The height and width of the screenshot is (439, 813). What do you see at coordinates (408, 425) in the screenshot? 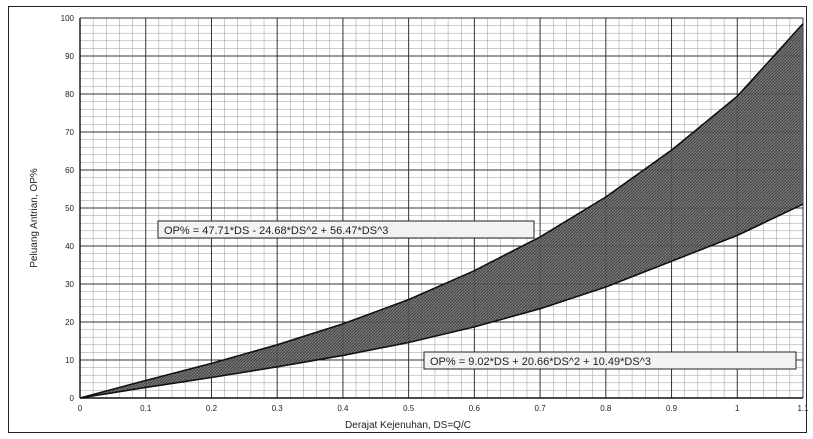
I see `x-axis-title: Derajat Kejenuhan, DS=Q/C` at bounding box center [408, 425].